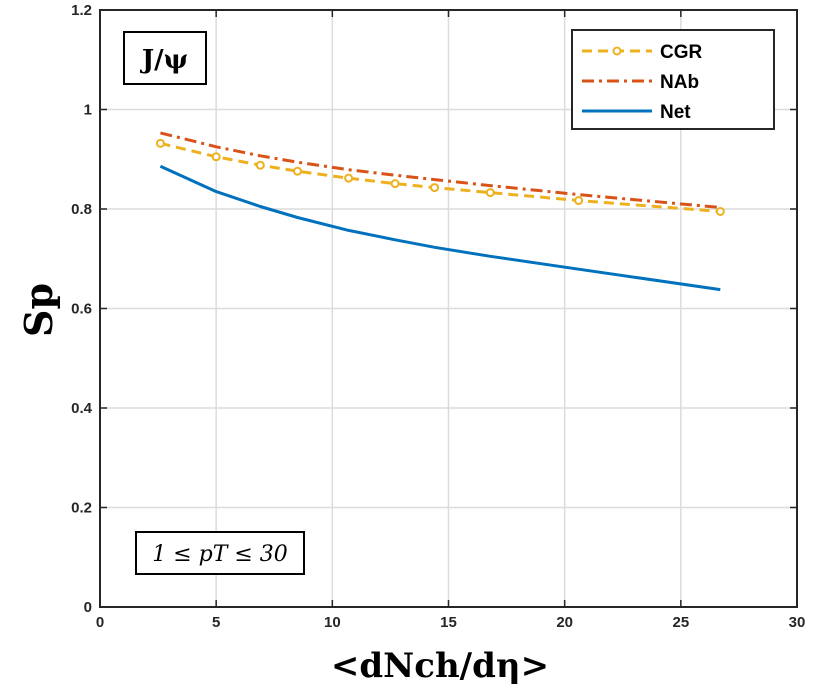 This screenshot has height=697, width=814. I want to click on y-tick-label-1: 1, so click(88, 110).